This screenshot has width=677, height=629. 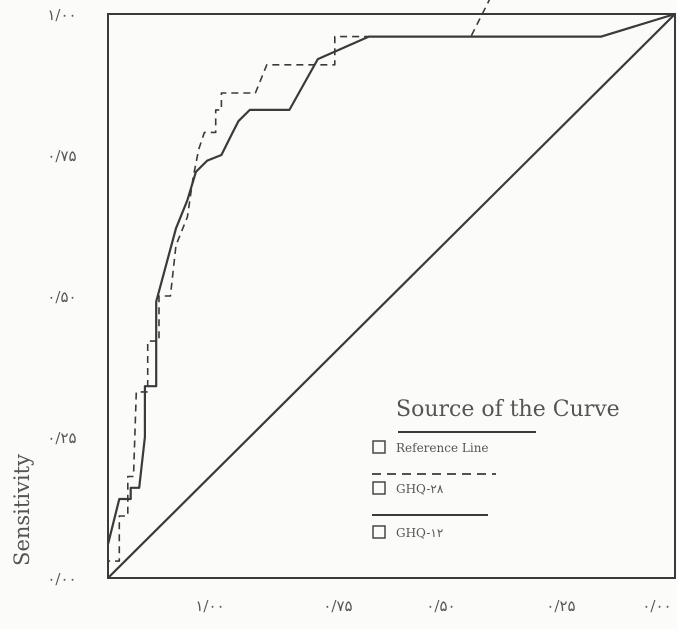 What do you see at coordinates (22, 510) in the screenshot?
I see `y-axis-label: Sensitivity` at bounding box center [22, 510].